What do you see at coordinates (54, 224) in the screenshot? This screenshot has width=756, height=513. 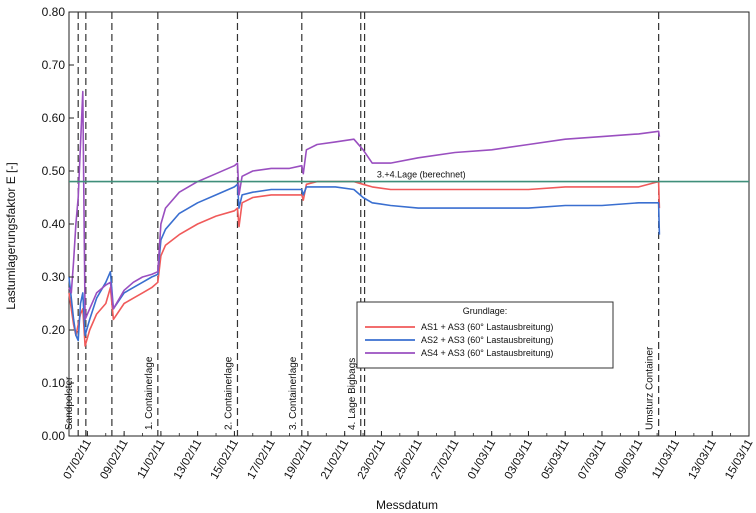 I see `y-tick-label: 0.40` at bounding box center [54, 224].